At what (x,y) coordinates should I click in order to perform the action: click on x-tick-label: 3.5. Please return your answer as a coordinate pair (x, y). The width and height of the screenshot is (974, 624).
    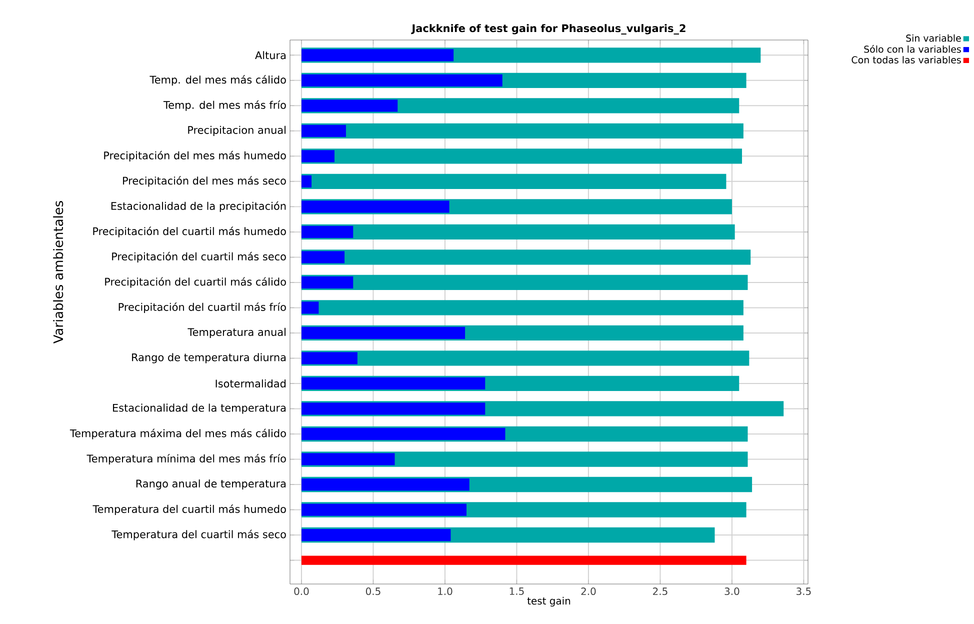
    Looking at the image, I should click on (803, 592).